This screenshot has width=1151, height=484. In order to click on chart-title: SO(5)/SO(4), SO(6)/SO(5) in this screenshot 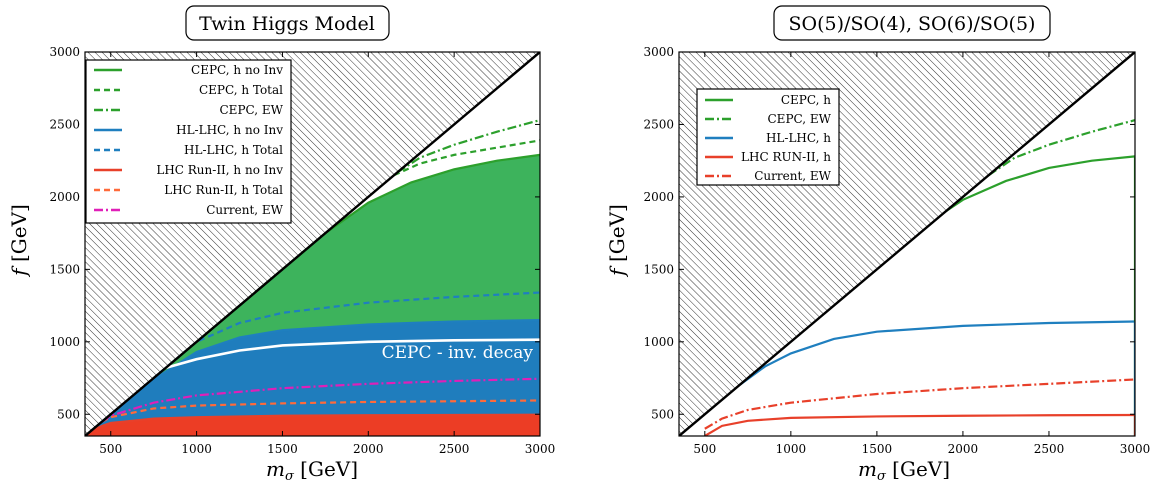, I will do `click(912, 24)`.